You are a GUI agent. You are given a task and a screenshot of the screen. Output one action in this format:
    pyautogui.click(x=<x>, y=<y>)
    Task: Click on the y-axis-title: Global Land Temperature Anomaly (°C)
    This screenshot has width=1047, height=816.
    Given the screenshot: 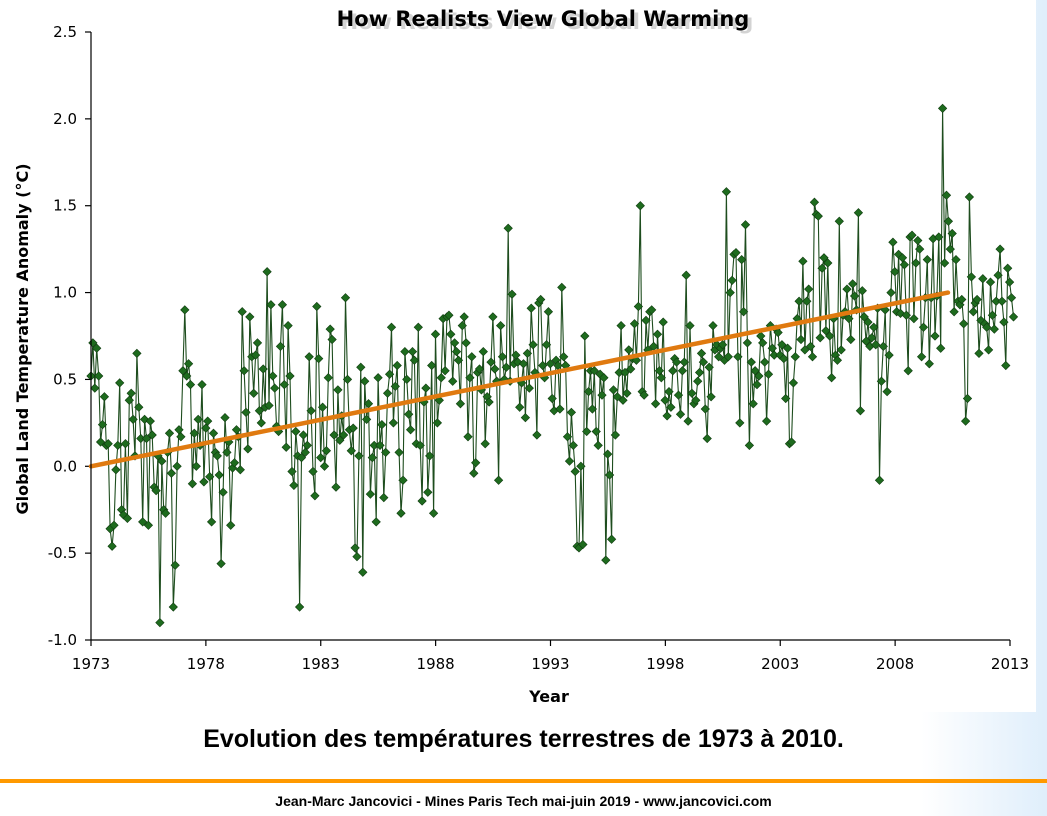 What is the action you would take?
    pyautogui.click(x=22, y=338)
    